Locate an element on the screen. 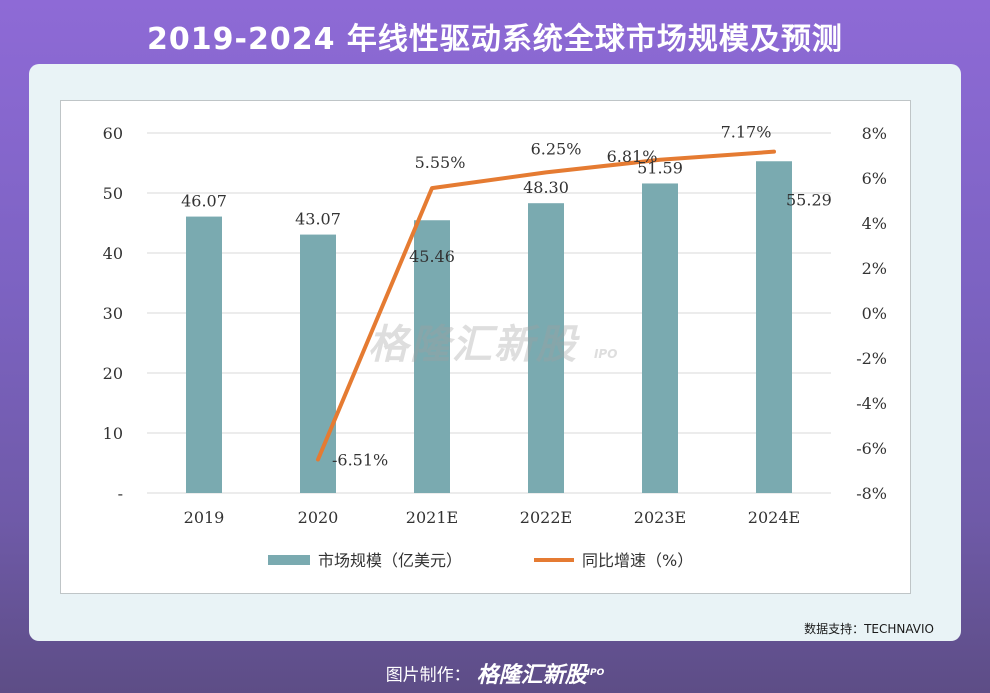  y-right-tick-label: 2% is located at coordinates (874, 268).